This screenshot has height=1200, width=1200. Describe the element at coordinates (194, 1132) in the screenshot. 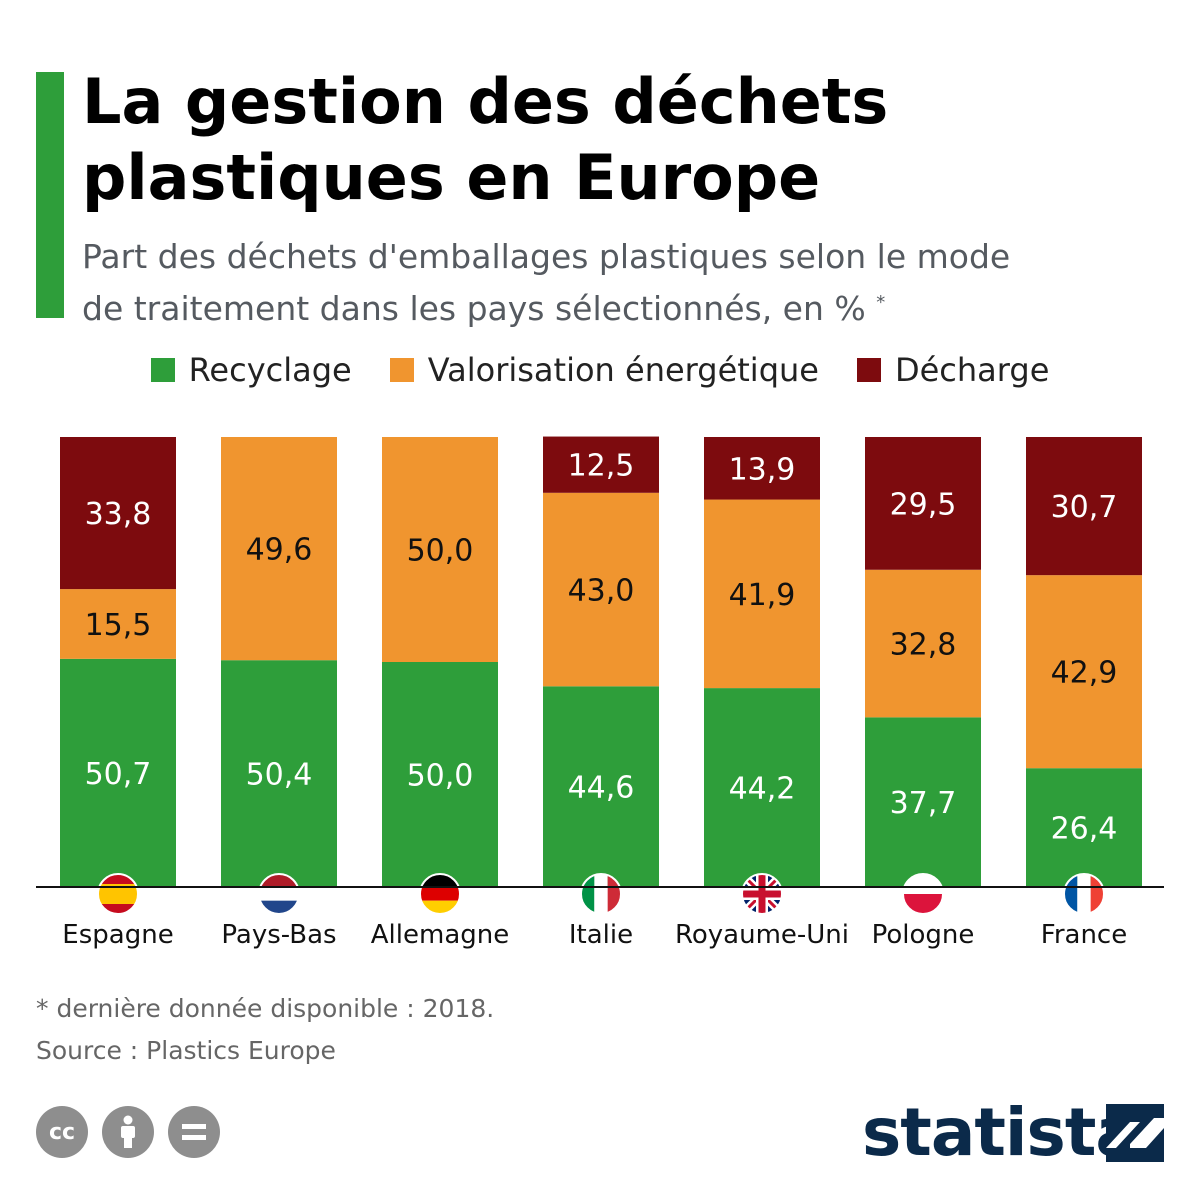

I see `no-derivatives-icon` at that location.